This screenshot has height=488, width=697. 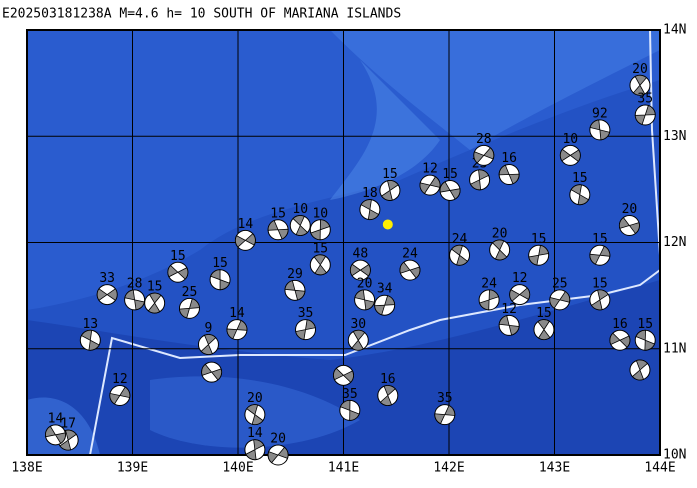 What do you see at coordinates (370, 193) in the screenshot?
I see `depth-label: 18` at bounding box center [370, 193].